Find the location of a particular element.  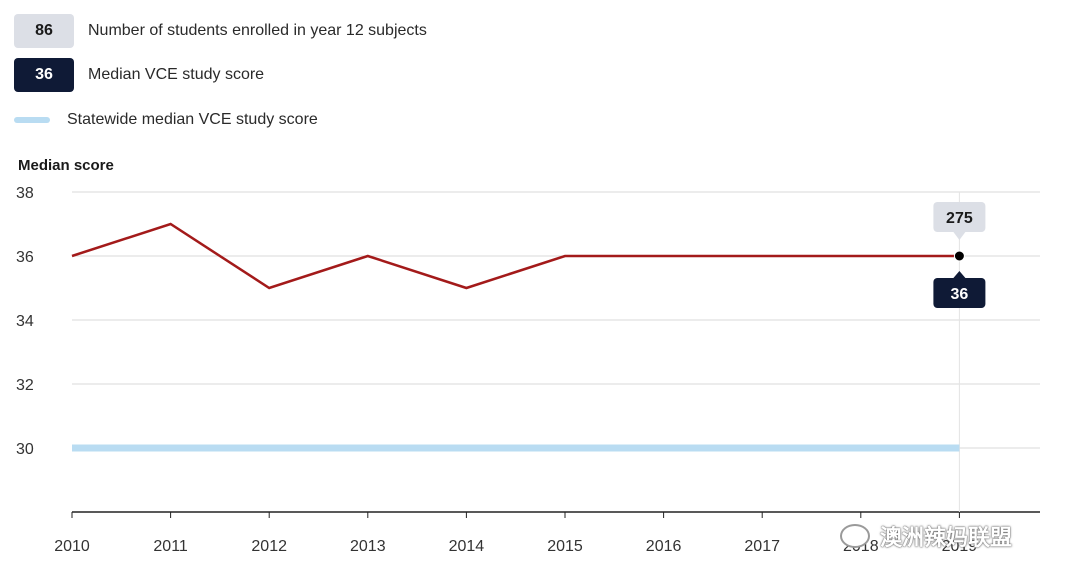

legend-item-statewide: Statewide median VCE study score is located at coordinates (166, 120).